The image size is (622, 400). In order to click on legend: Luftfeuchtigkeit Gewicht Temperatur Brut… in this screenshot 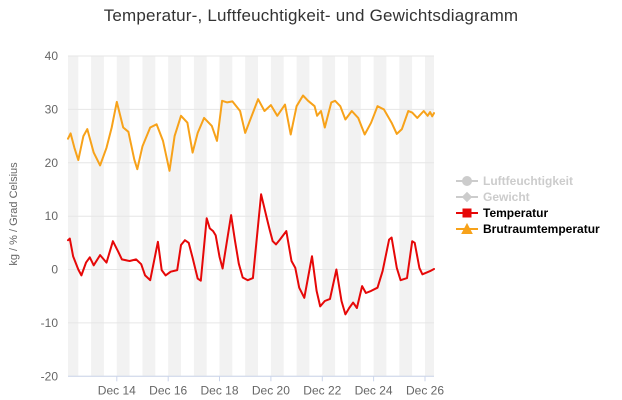, I will do `click(528, 205)`.